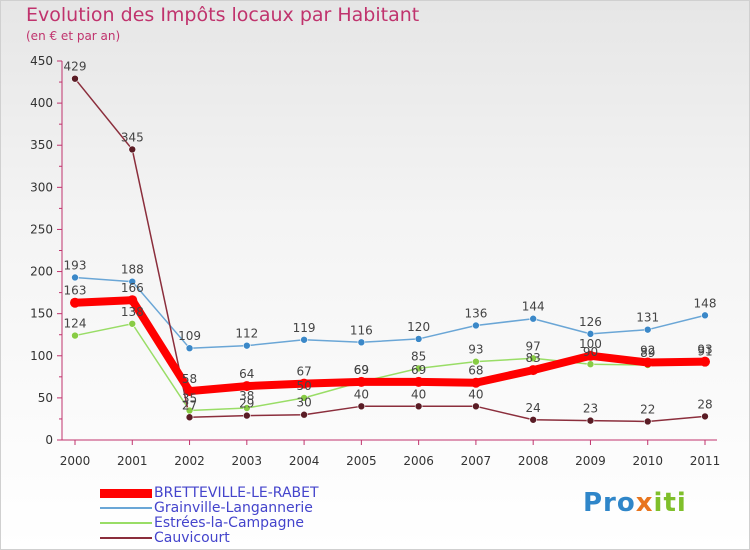 This screenshot has width=750, height=550. Describe the element at coordinates (475, 371) in the screenshot. I see `data-label: 68` at that location.